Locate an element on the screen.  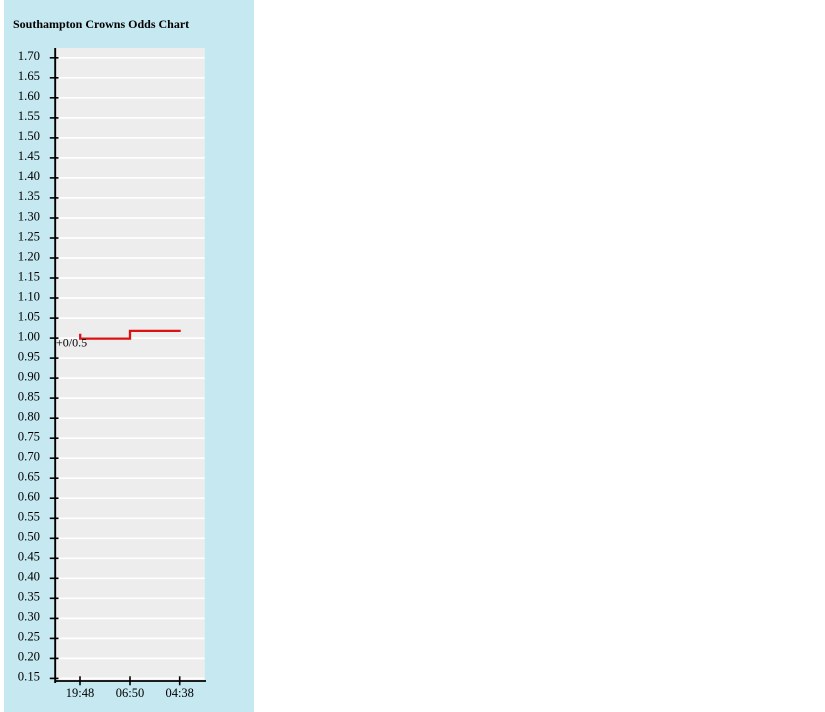
svg-text: 1.55 is located at coordinates (29, 116).